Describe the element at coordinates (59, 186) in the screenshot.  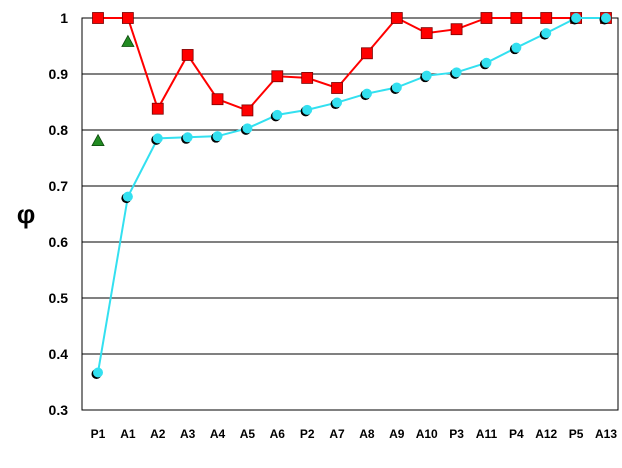
I see `y-tick-label: 0.7` at that location.